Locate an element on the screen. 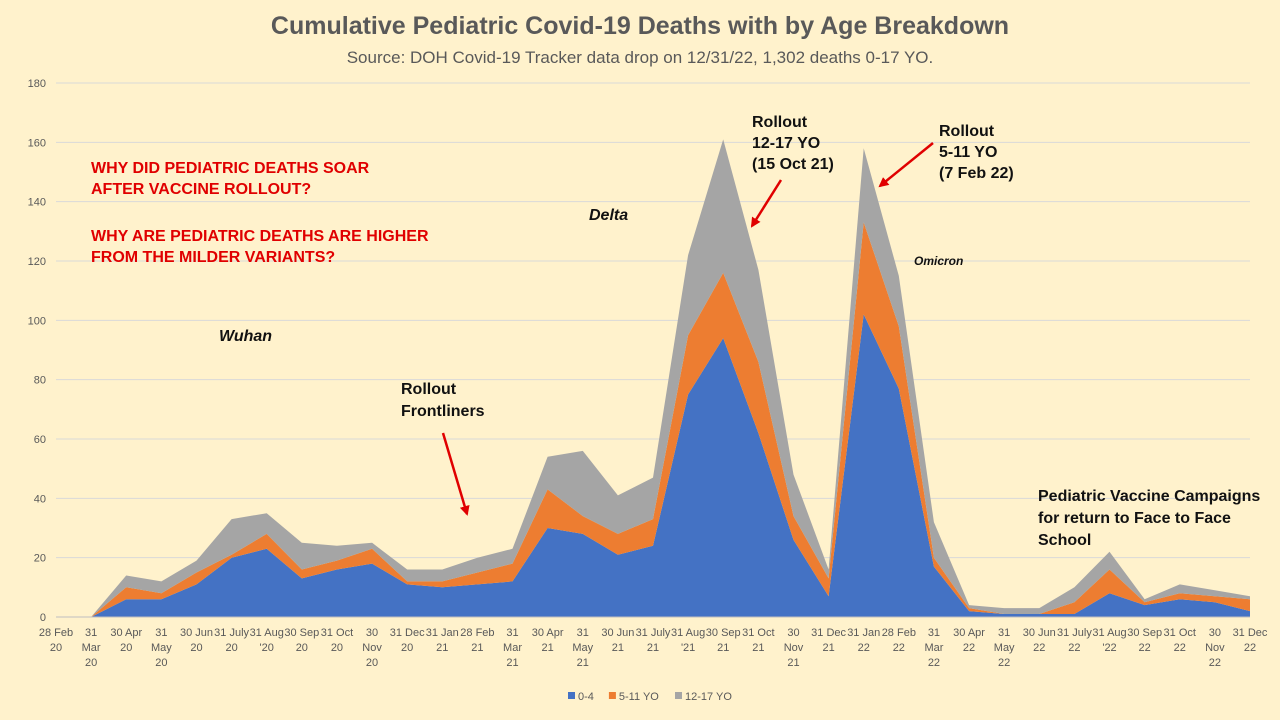 The width and height of the screenshot is (1280, 720). annotation-text: Rollout Frontliners is located at coordinates (443, 400).